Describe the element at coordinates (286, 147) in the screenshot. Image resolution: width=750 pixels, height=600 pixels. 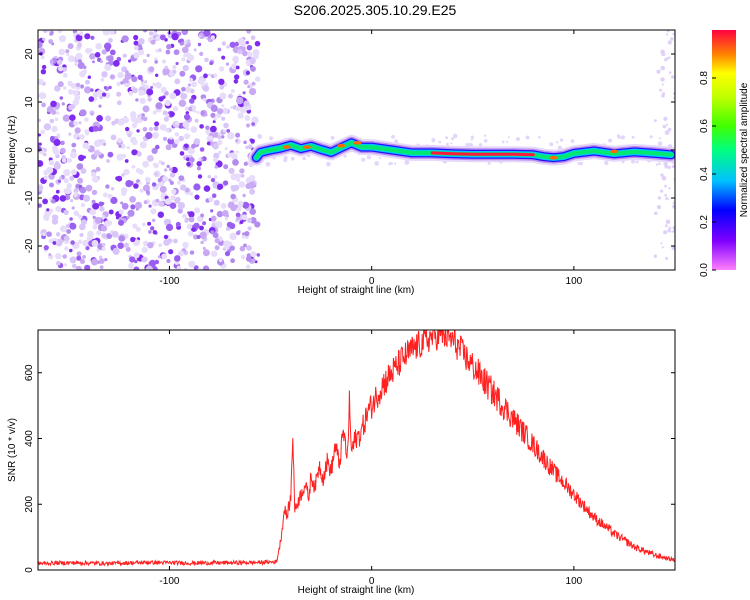
I see `trace-hotspot` at that location.